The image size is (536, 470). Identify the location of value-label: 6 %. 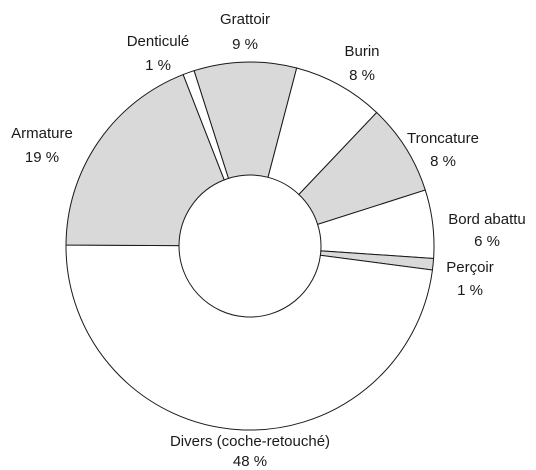
(487, 241).